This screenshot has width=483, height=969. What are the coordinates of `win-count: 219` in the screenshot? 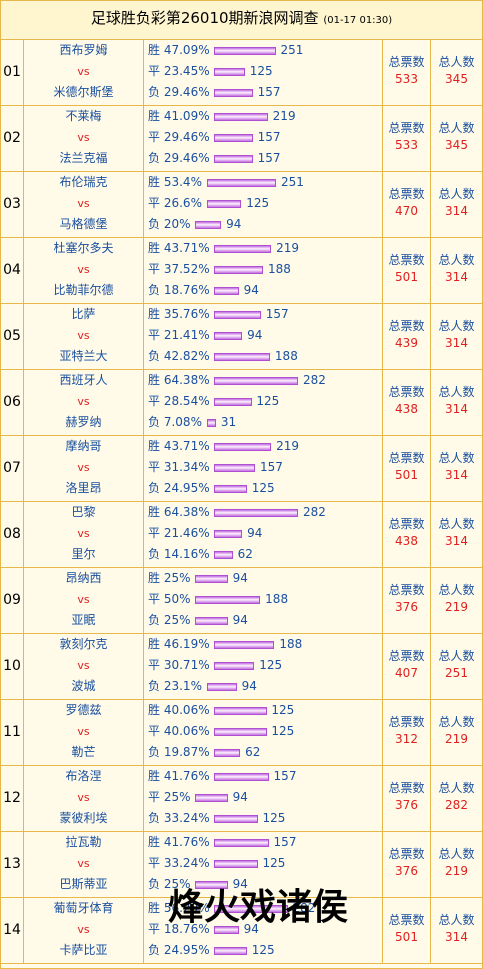 It's located at (287, 248).